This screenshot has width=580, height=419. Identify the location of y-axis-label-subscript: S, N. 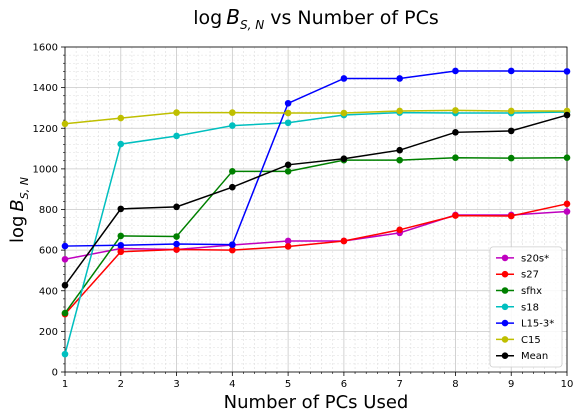
(24, 188).